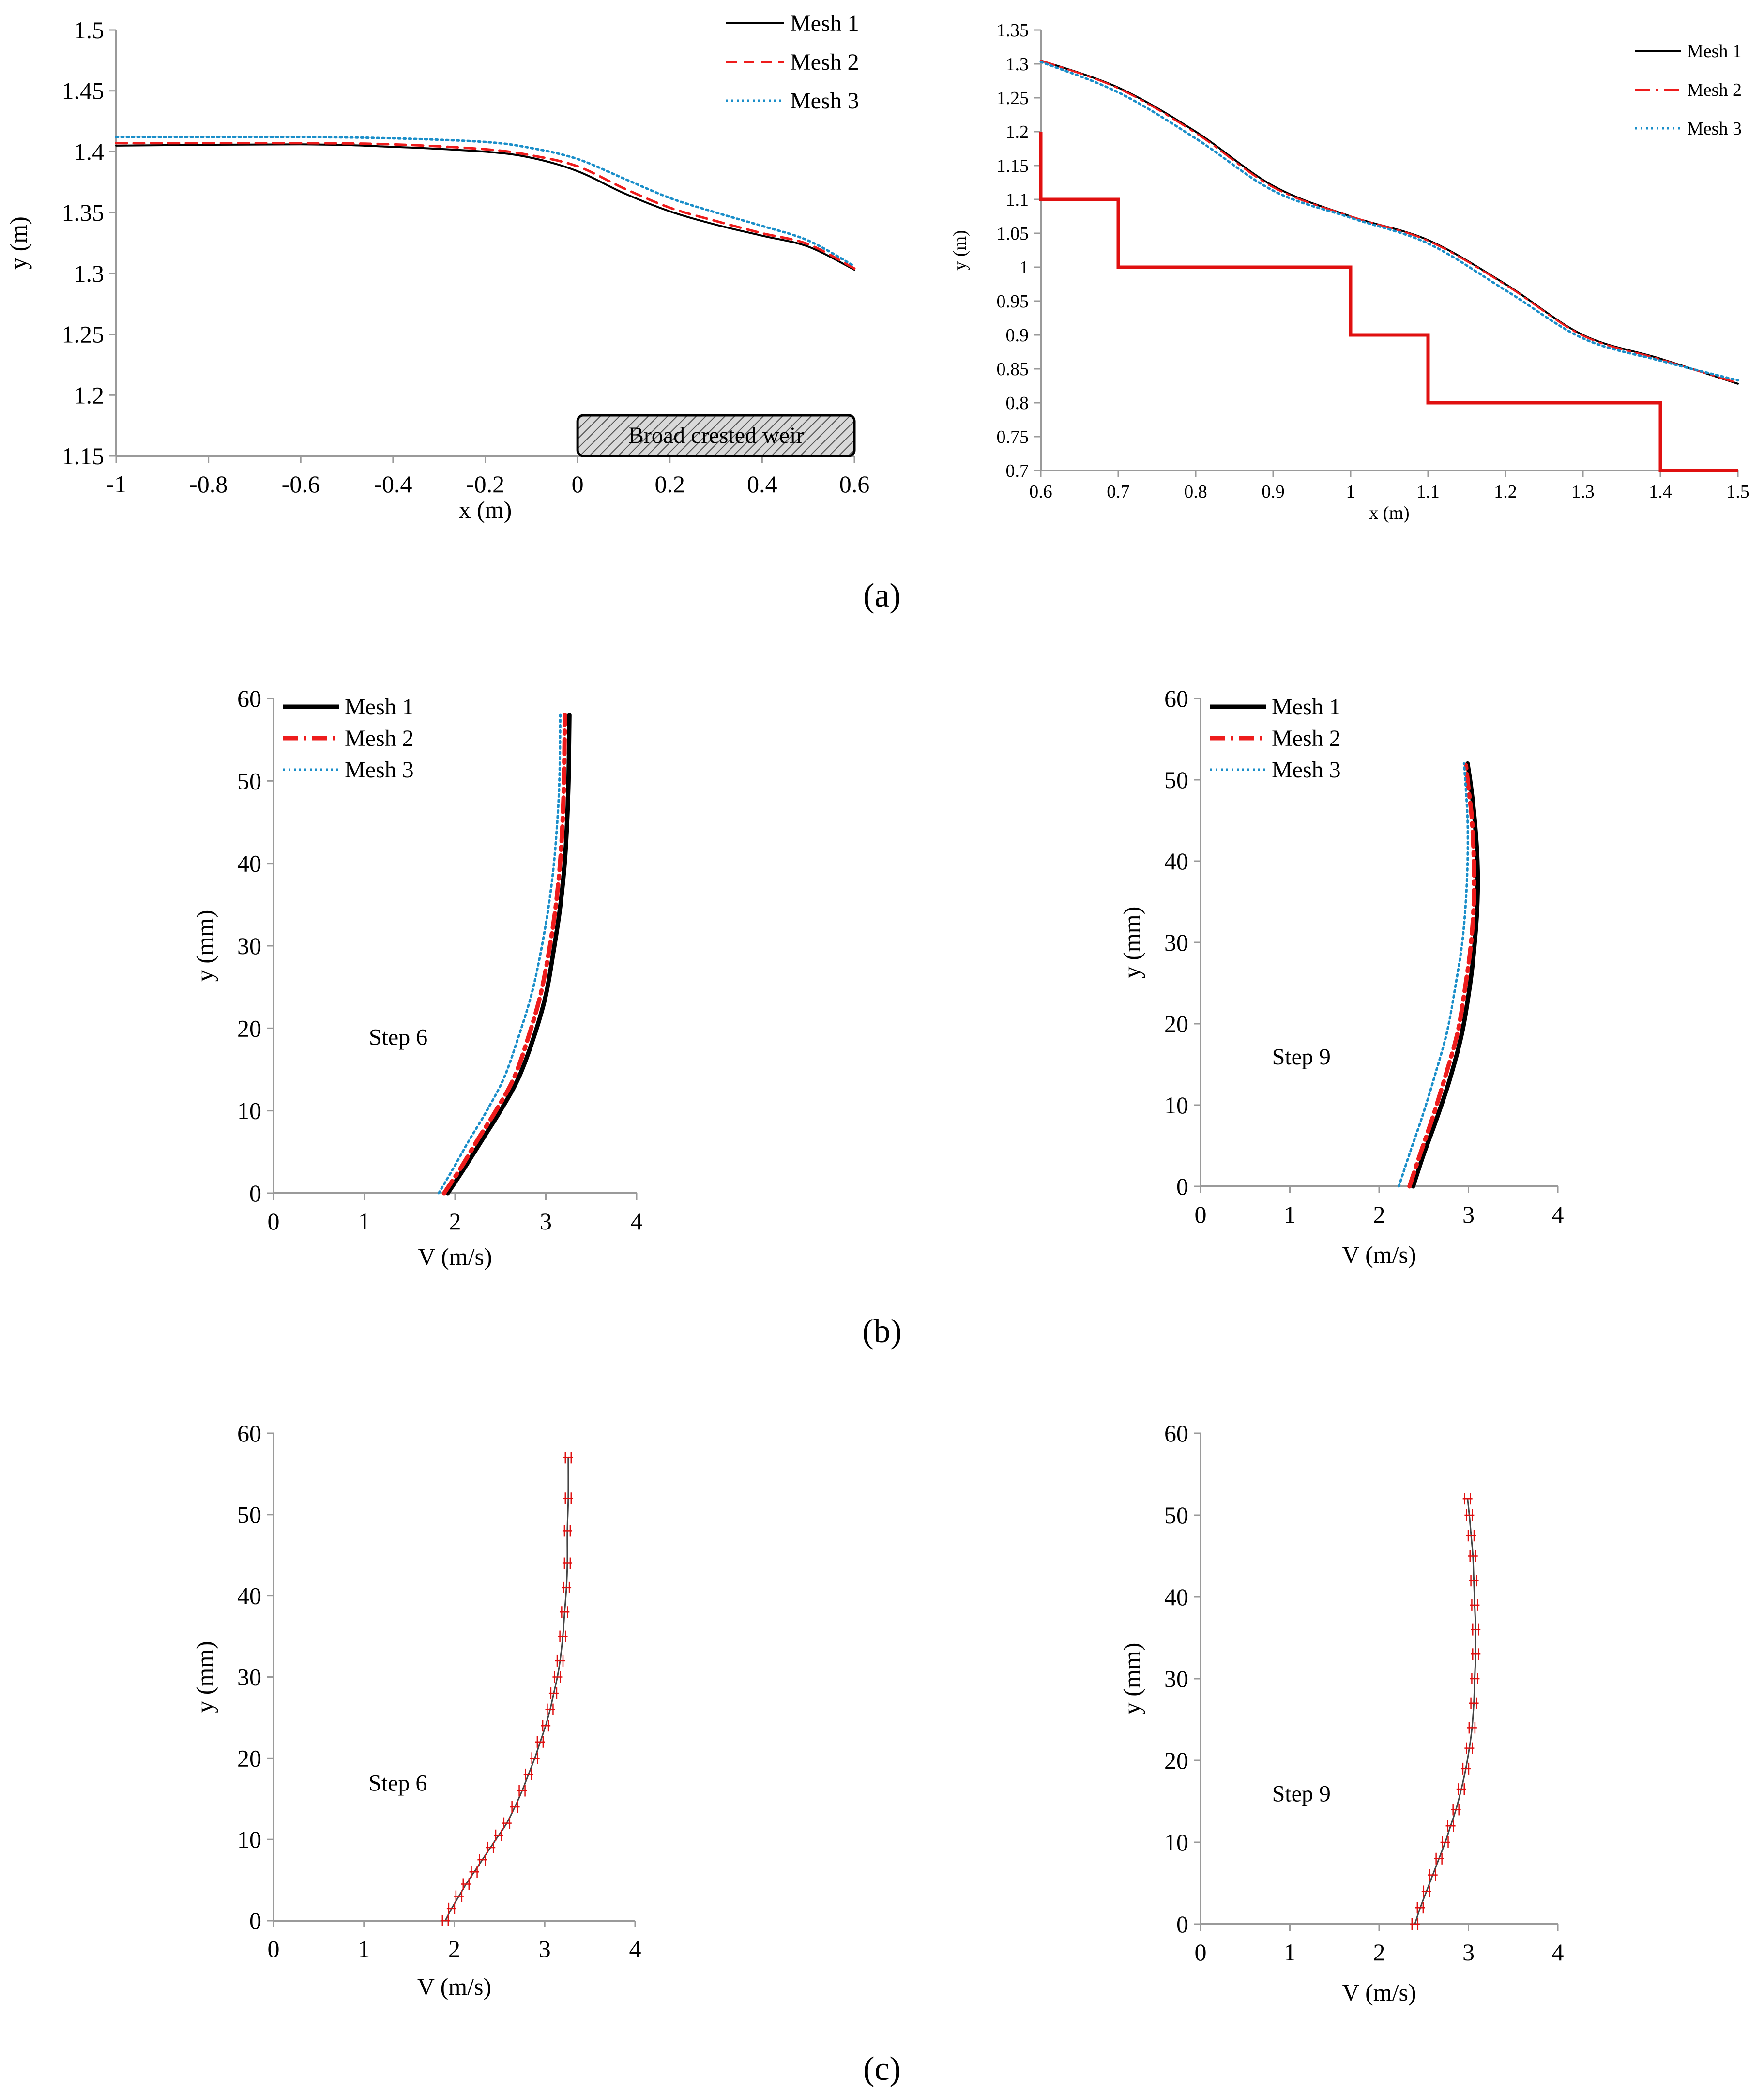 The height and width of the screenshot is (2093, 1764). What do you see at coordinates (1017, 336) in the screenshot?
I see `y-tick-label: 0.9` at bounding box center [1017, 336].